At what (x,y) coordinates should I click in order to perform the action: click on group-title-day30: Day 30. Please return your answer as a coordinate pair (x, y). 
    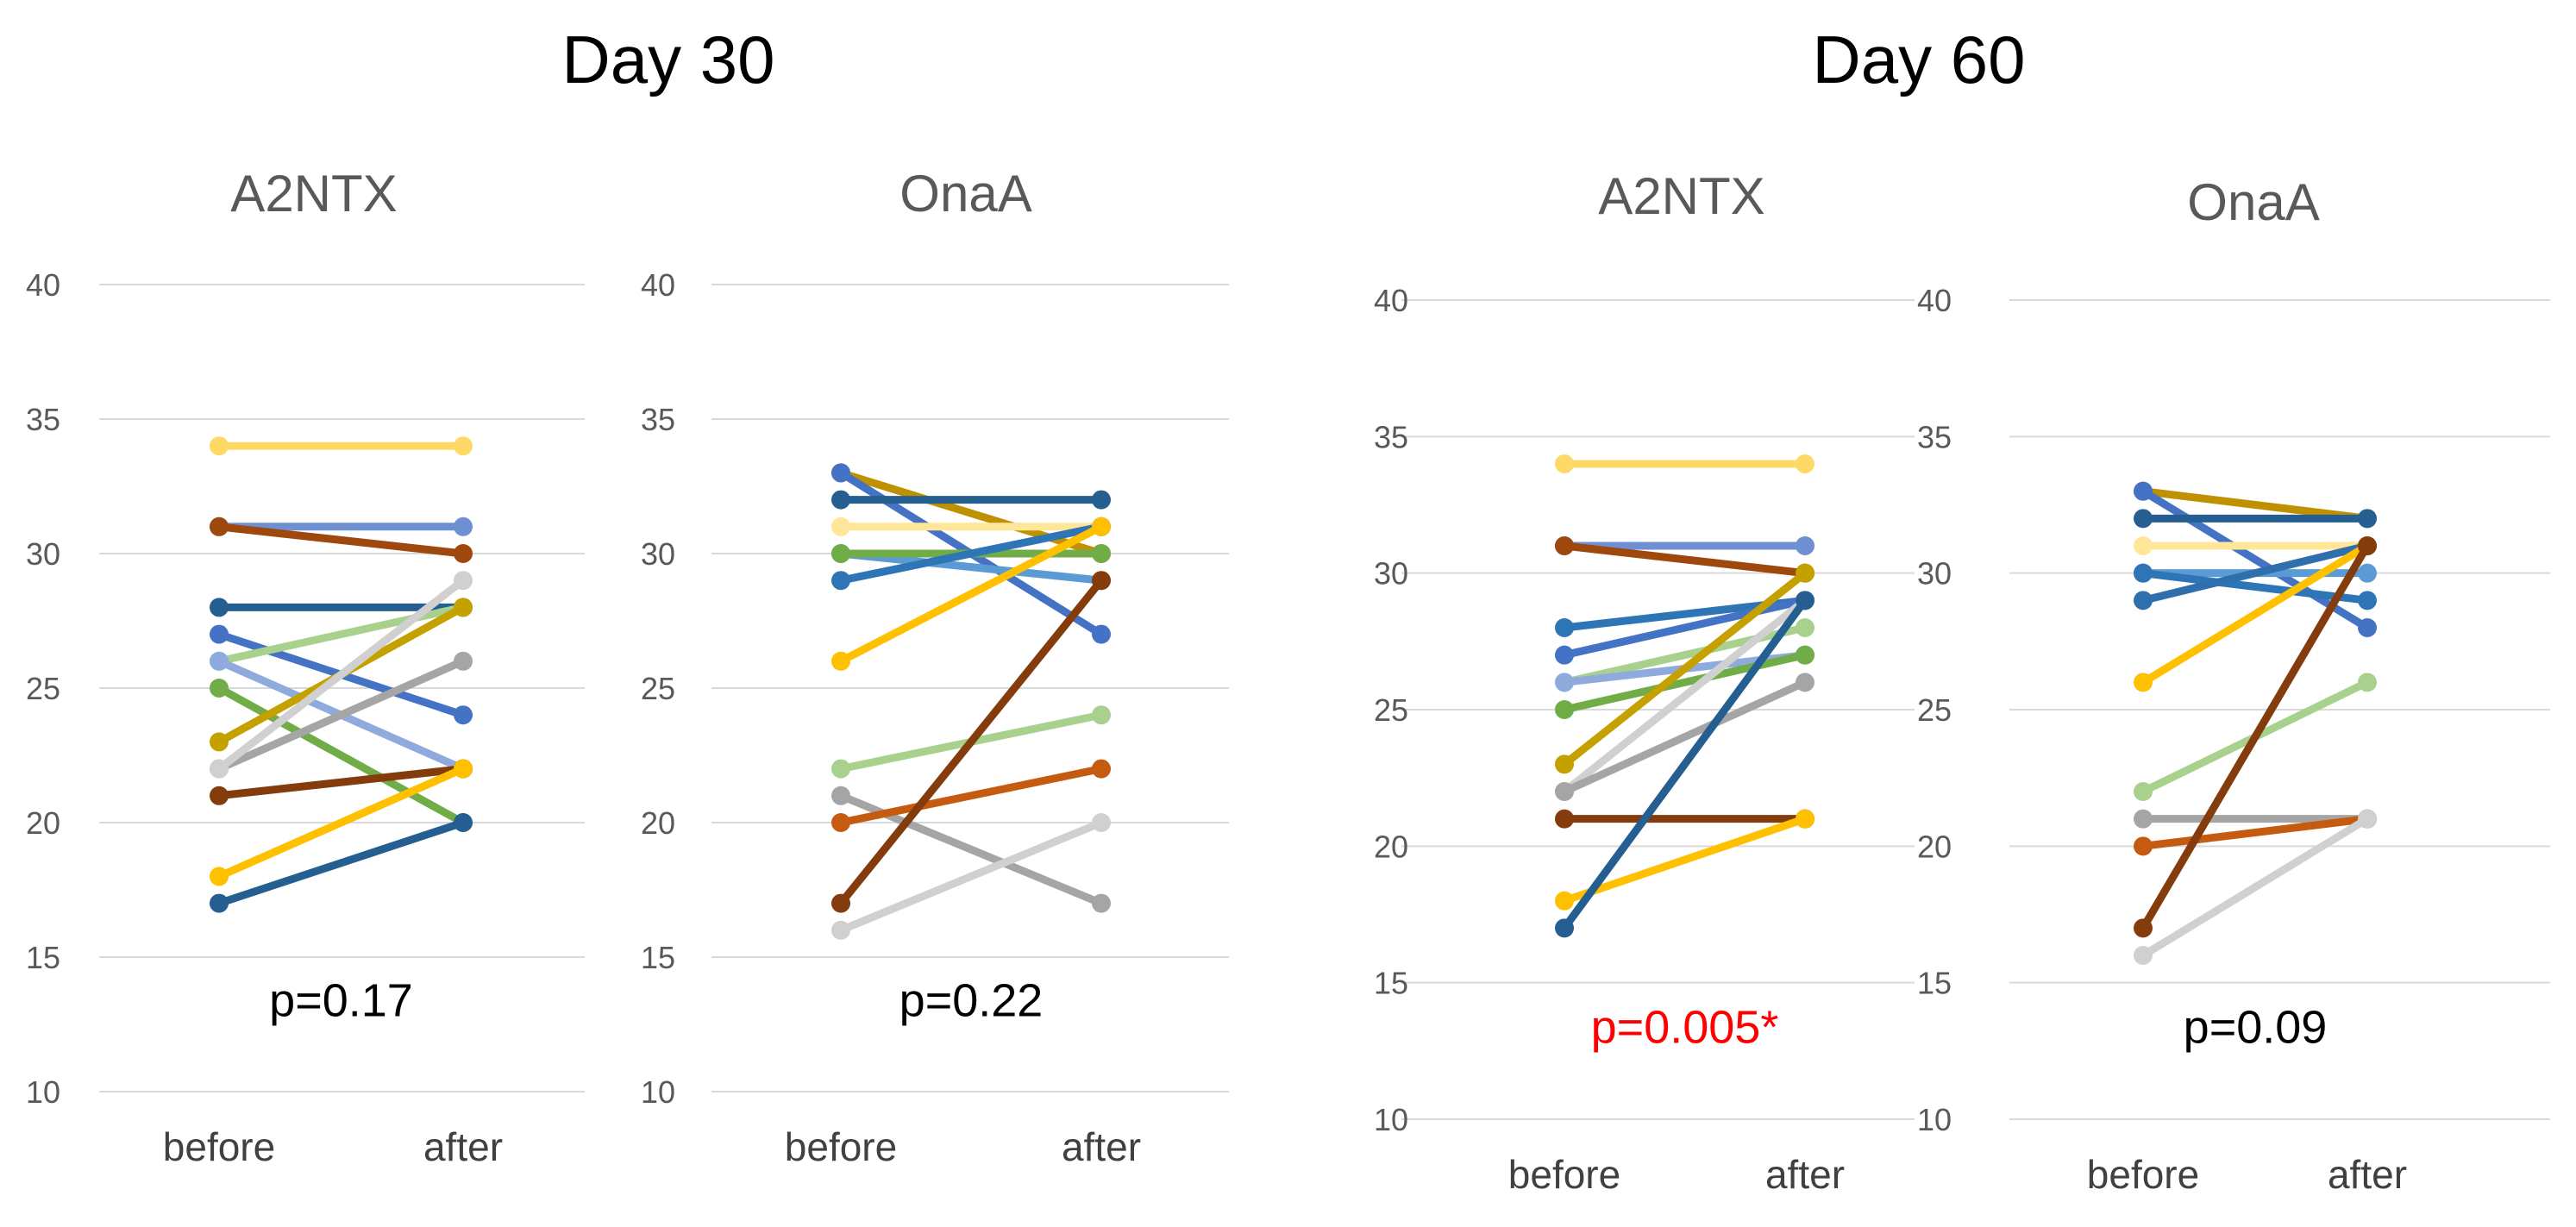
    Looking at the image, I should click on (667, 60).